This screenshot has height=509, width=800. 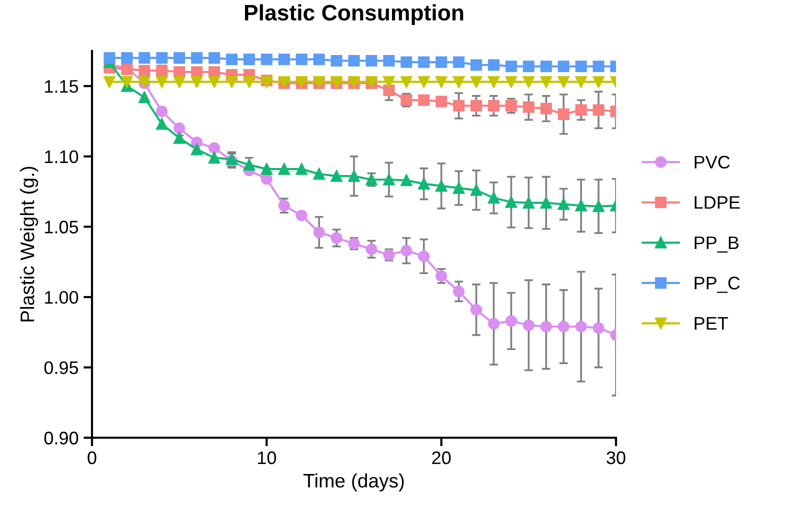 I want to click on chart-title: Plastic Consumption, so click(x=354, y=14).